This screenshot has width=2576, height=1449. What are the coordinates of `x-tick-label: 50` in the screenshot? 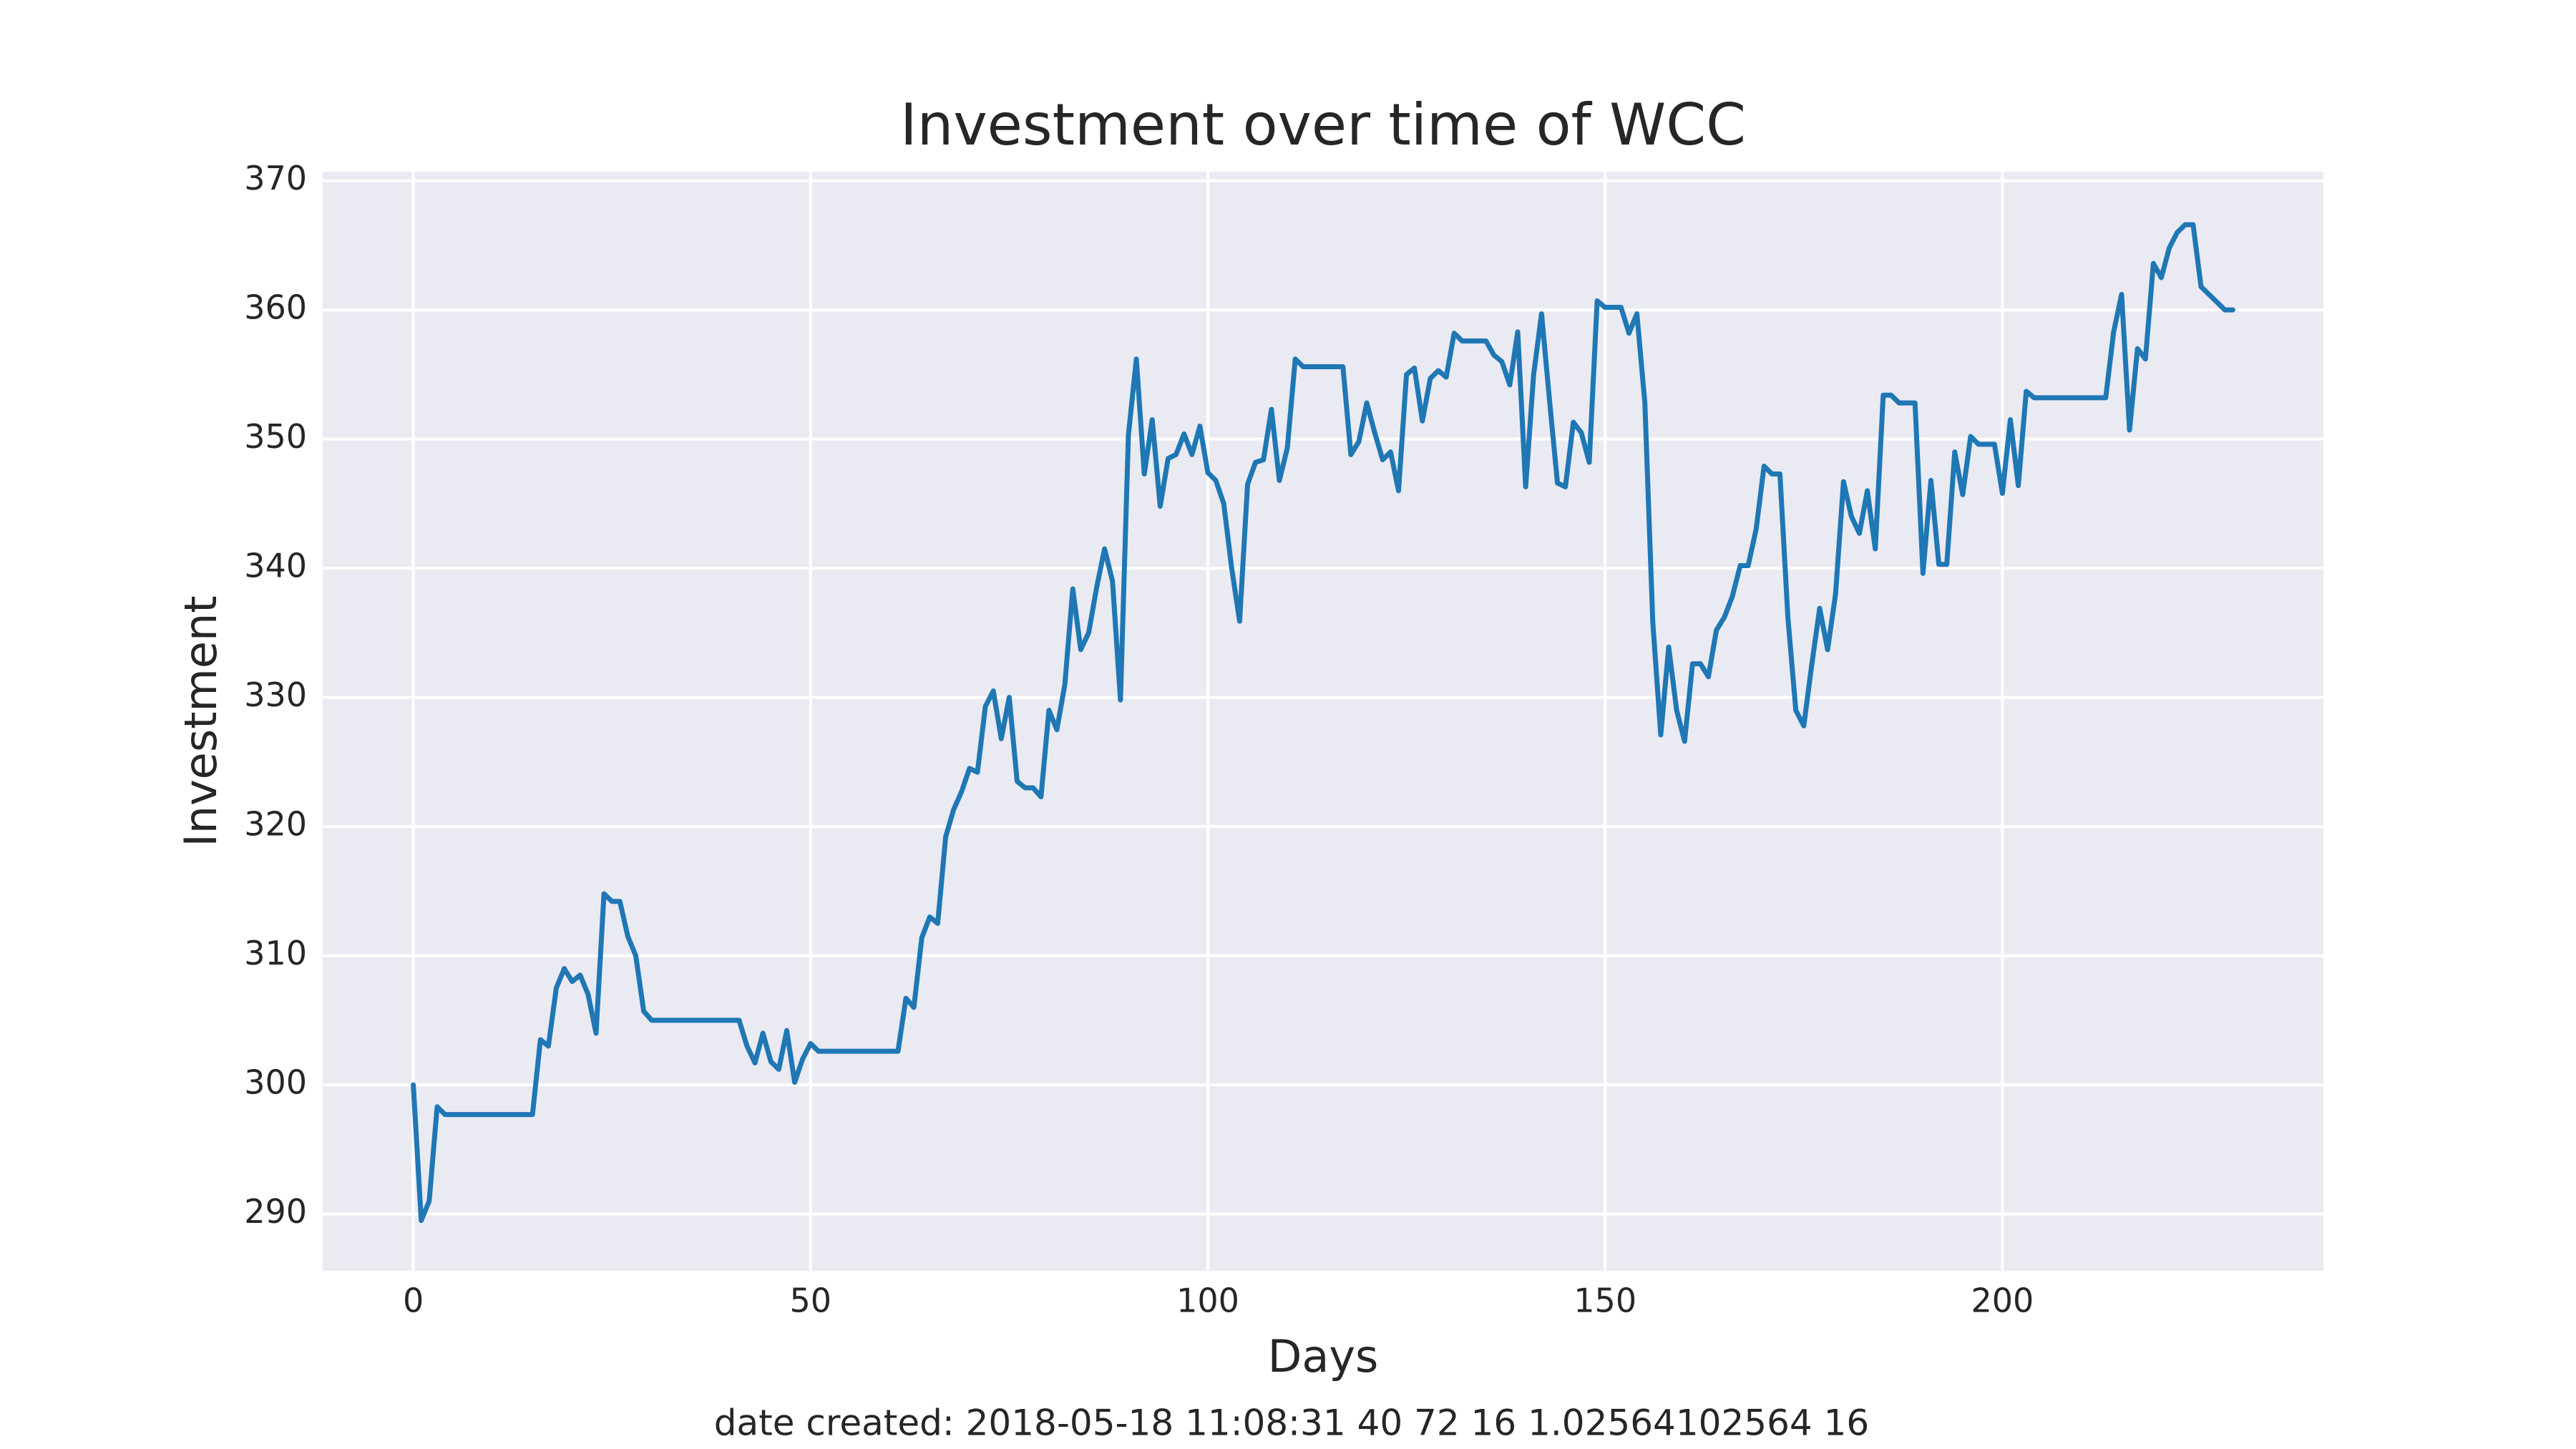 It's located at (811, 1301).